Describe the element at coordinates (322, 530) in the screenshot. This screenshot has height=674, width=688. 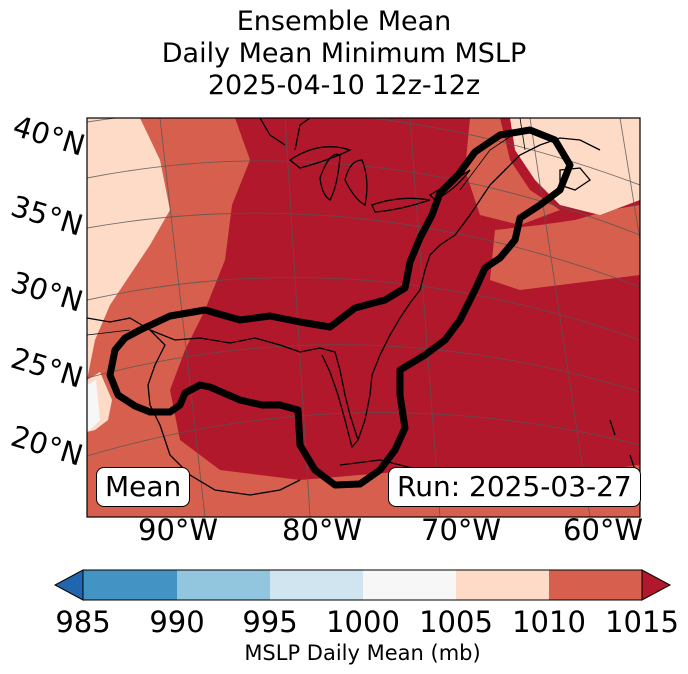
I see `lon-label-80w: 80°W` at that location.